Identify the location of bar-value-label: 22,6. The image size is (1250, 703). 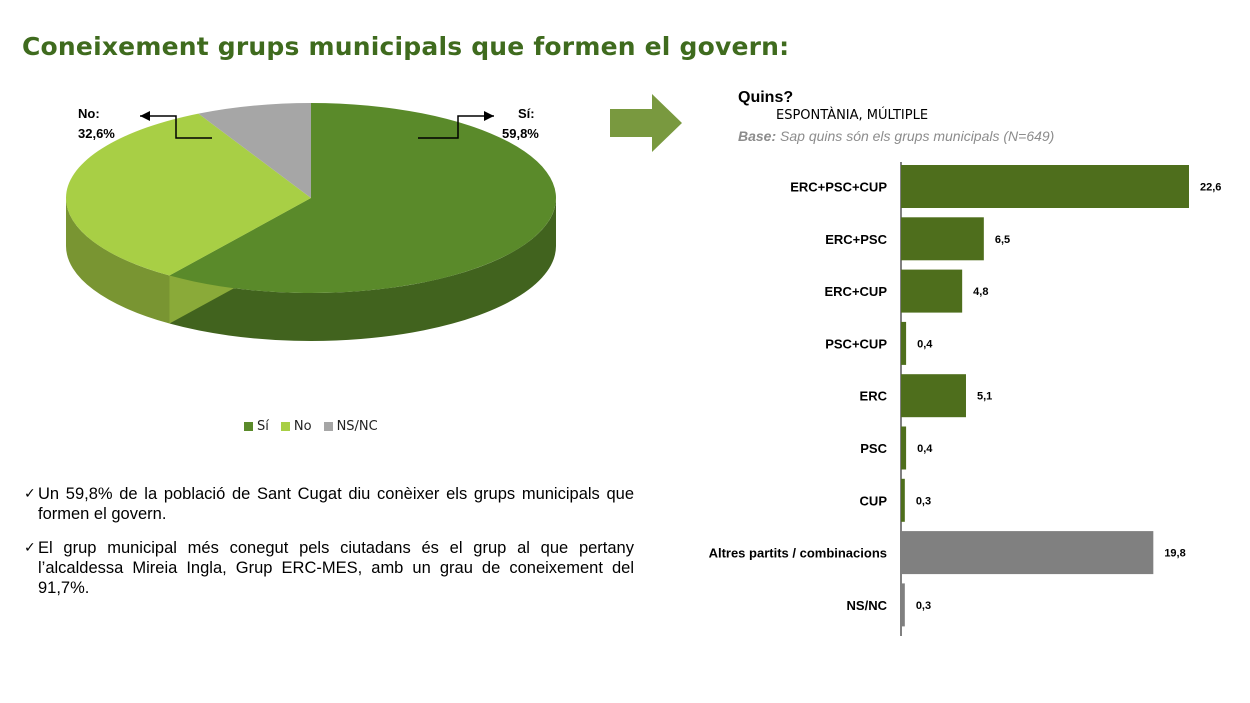
(1210, 188).